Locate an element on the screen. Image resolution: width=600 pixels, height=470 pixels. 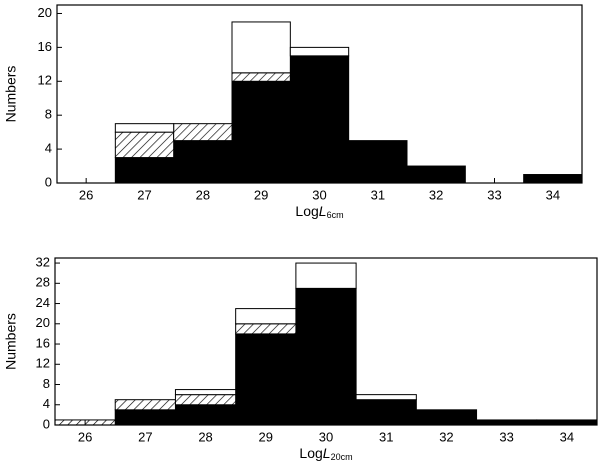
x-label-sub: 20cm is located at coordinates (342, 457).